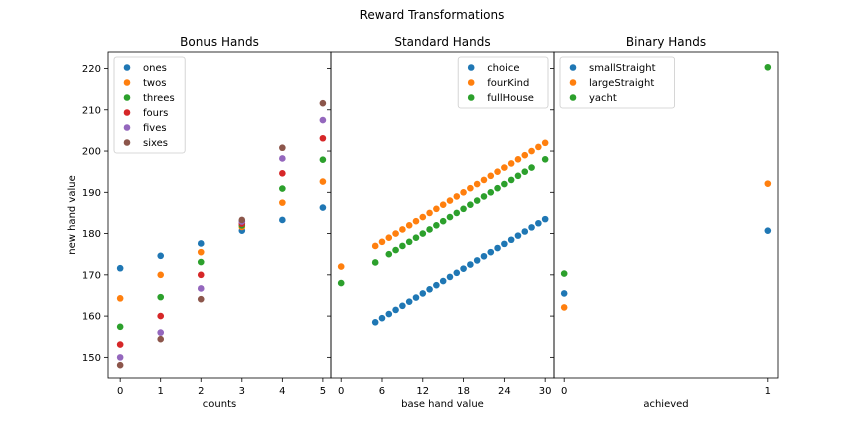  Describe the element at coordinates (442, 42) in the screenshot. I see `panel-title: Standard Hands` at that location.